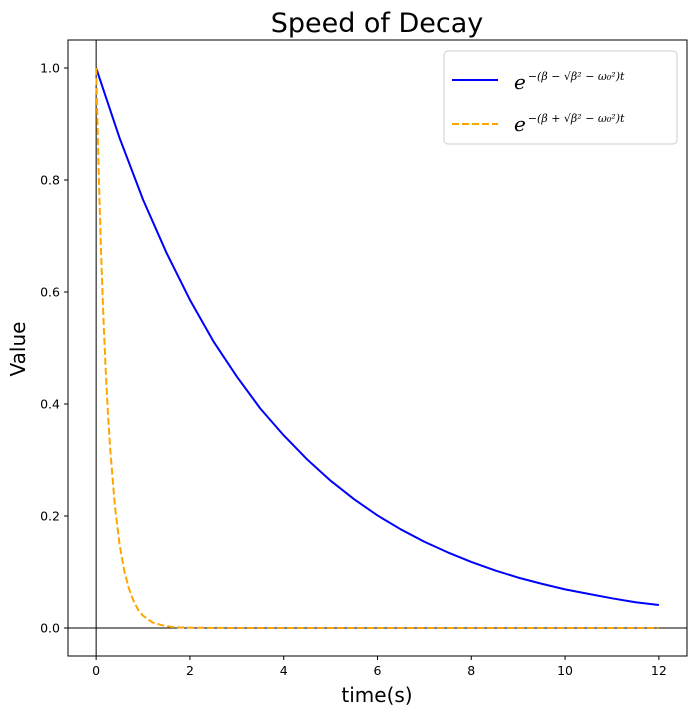  What do you see at coordinates (565, 670) in the screenshot?
I see `x-tick-label: 10` at bounding box center [565, 670].